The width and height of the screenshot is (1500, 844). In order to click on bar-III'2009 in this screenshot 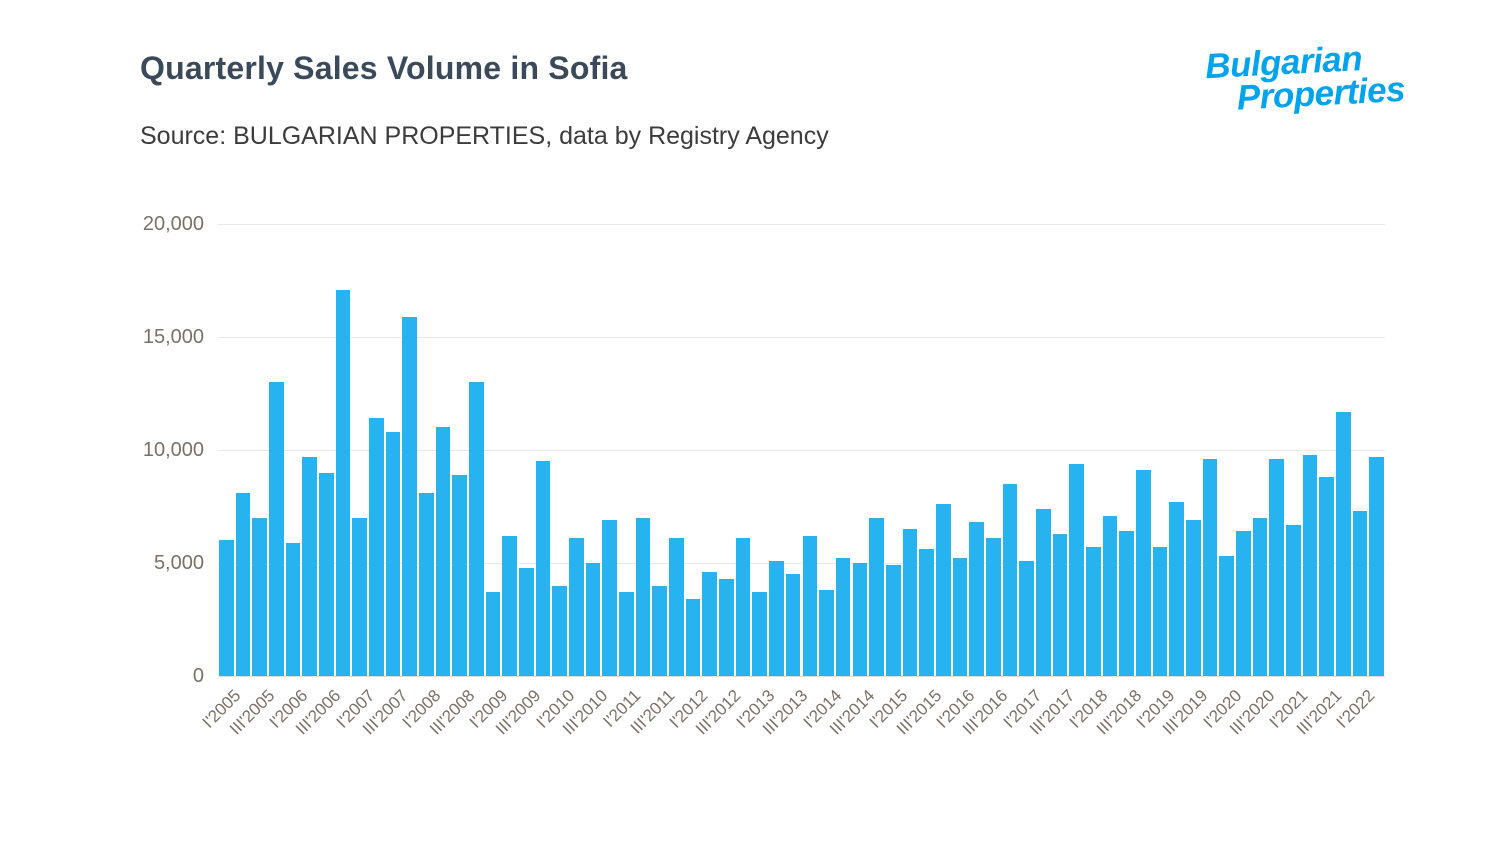, I will do `click(526, 621)`.